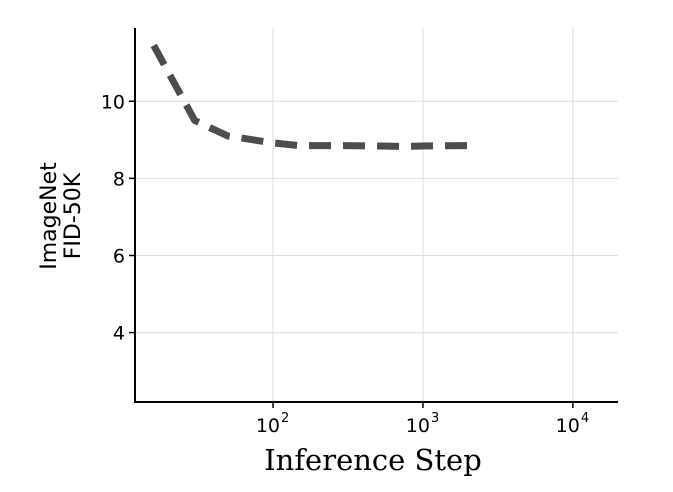  I want to click on x-tick-label-2: 10 4, so click(572, 424).